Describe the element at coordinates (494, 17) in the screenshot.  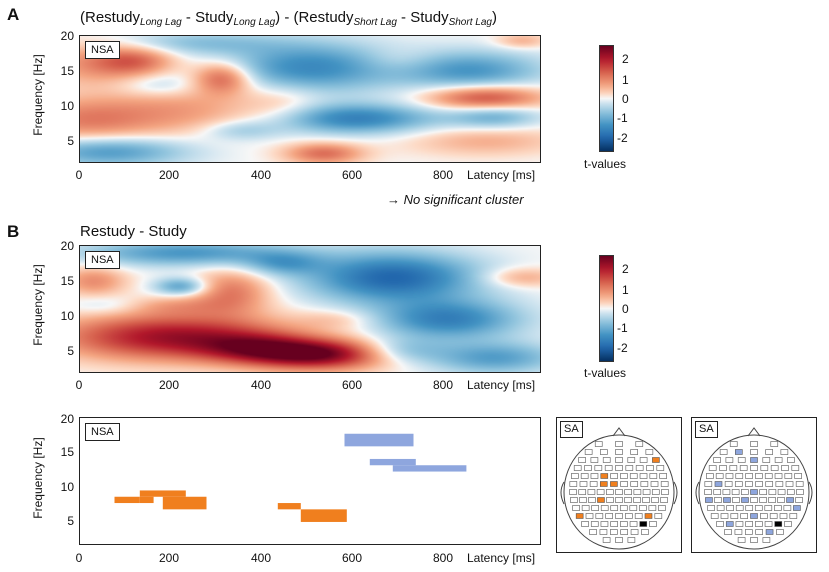
I see `title-part: )` at that location.